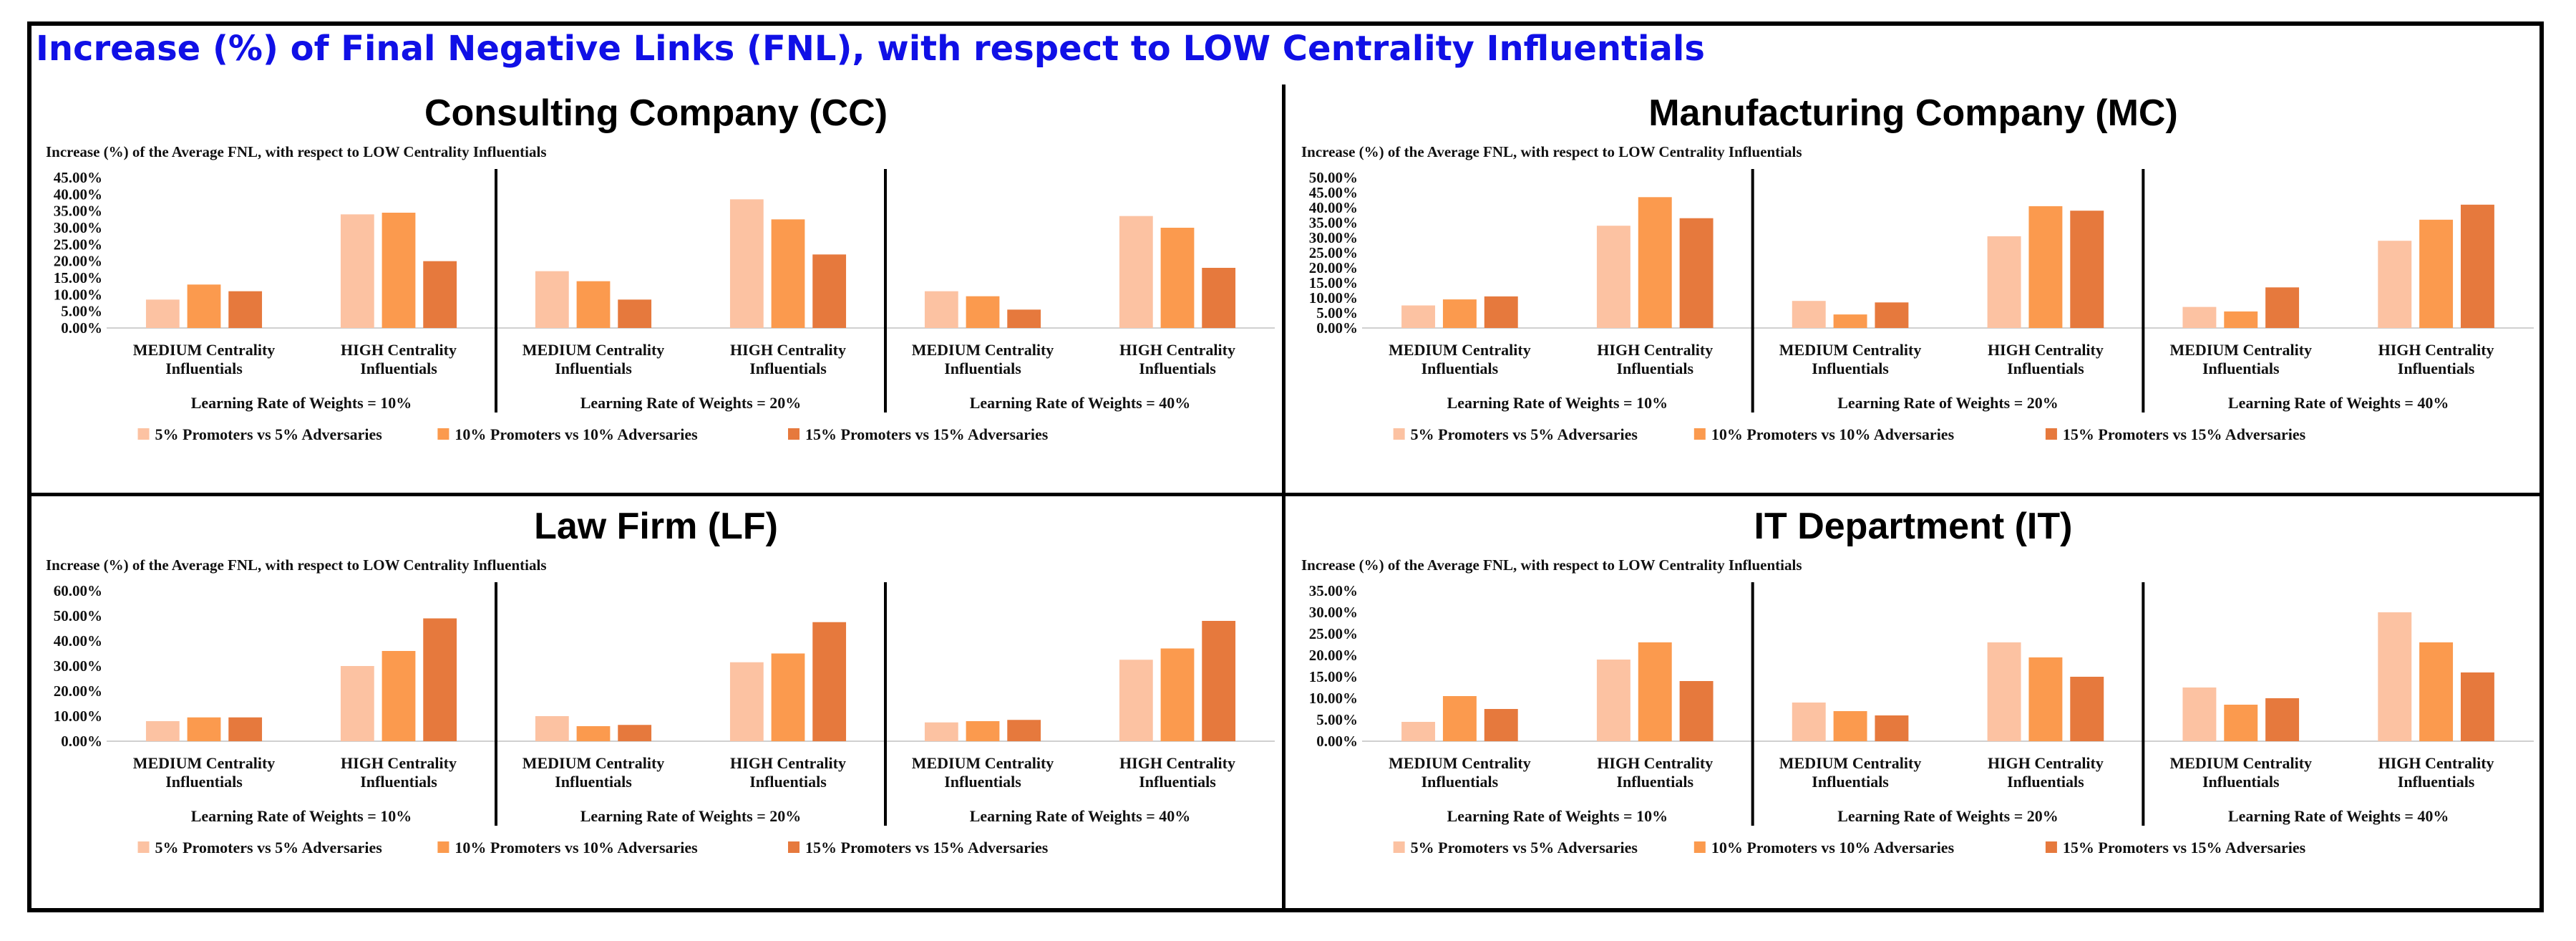 This screenshot has height=941, width=2576. What do you see at coordinates (78, 590) in the screenshot?
I see `y-tick-label: 60.00%` at bounding box center [78, 590].